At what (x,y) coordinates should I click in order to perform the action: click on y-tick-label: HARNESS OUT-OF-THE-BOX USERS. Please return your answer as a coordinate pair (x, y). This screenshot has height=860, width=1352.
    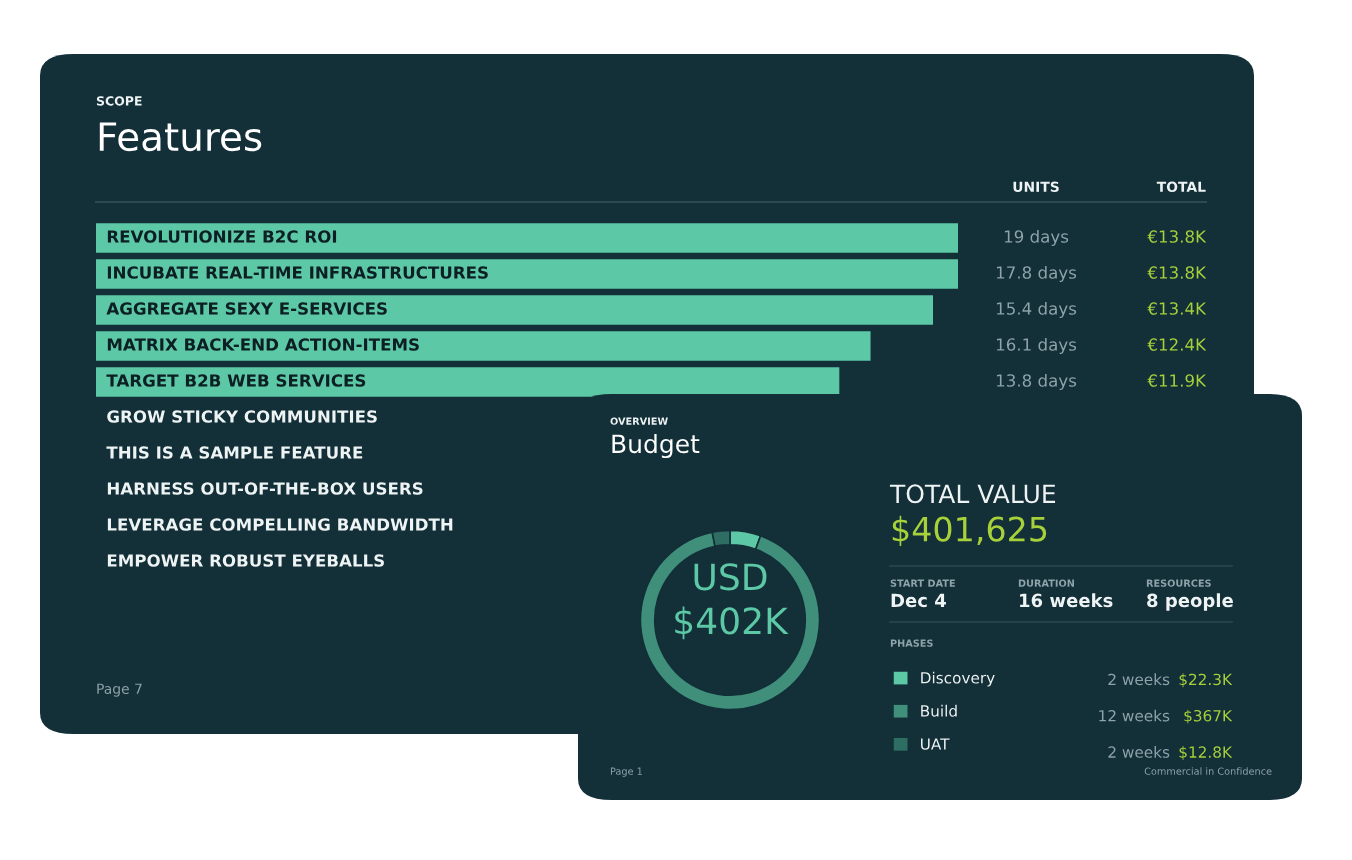
    Looking at the image, I should click on (265, 488).